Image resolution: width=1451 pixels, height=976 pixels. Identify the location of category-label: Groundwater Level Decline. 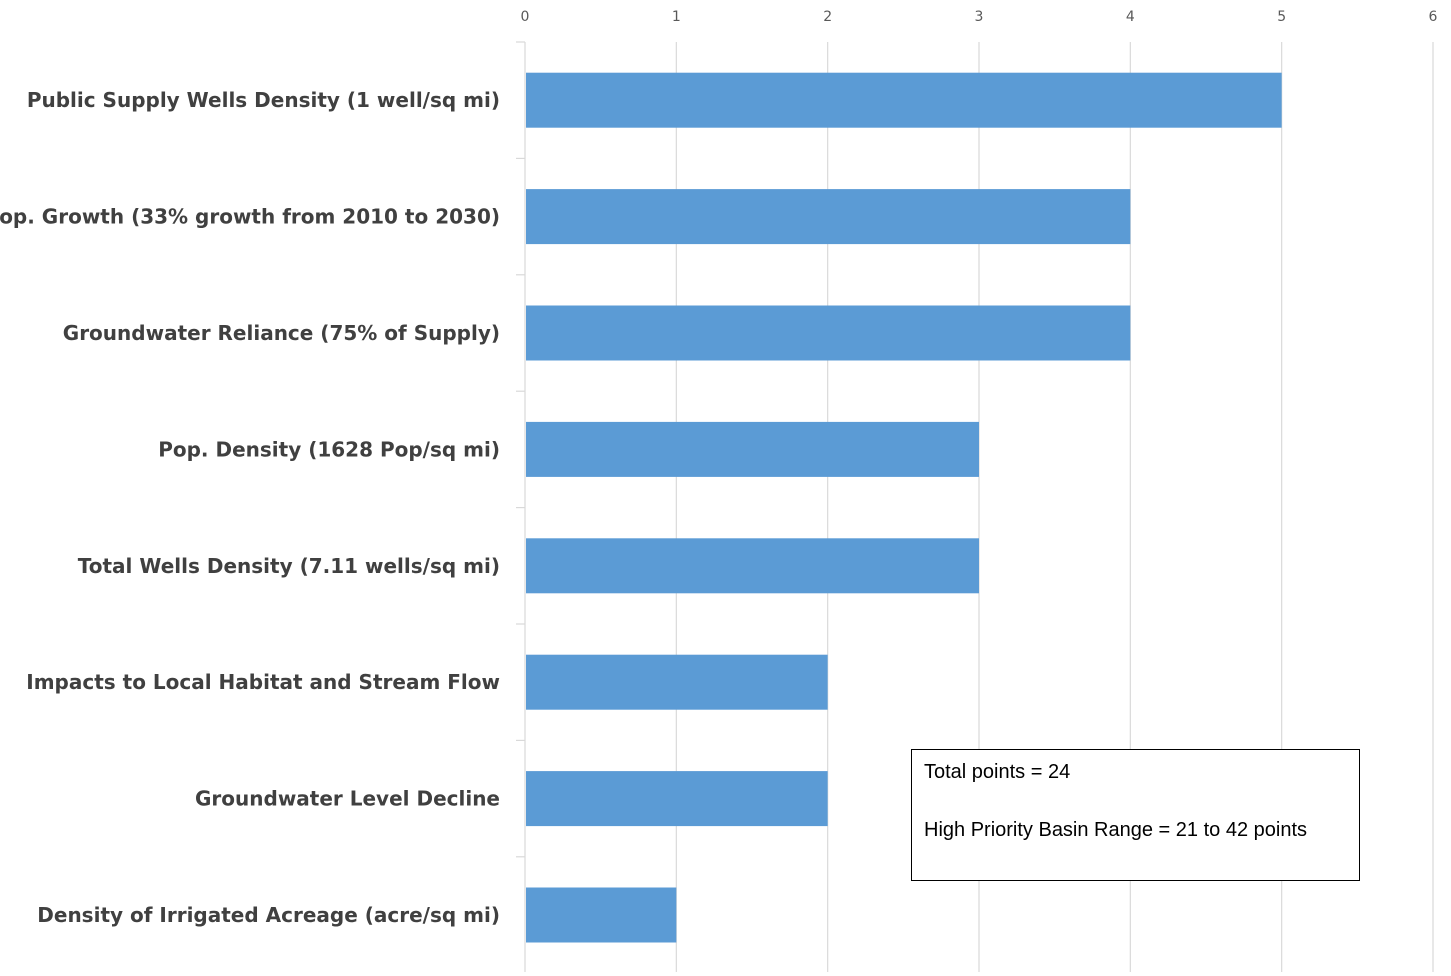
(347, 799).